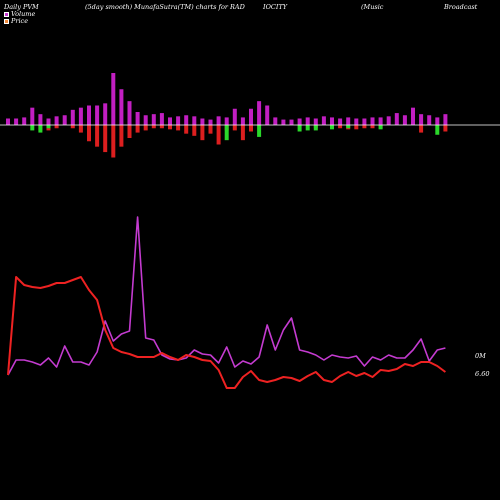 The width and height of the screenshot is (500, 500). I want to click on legend-volume: Volume, so click(19, 14).